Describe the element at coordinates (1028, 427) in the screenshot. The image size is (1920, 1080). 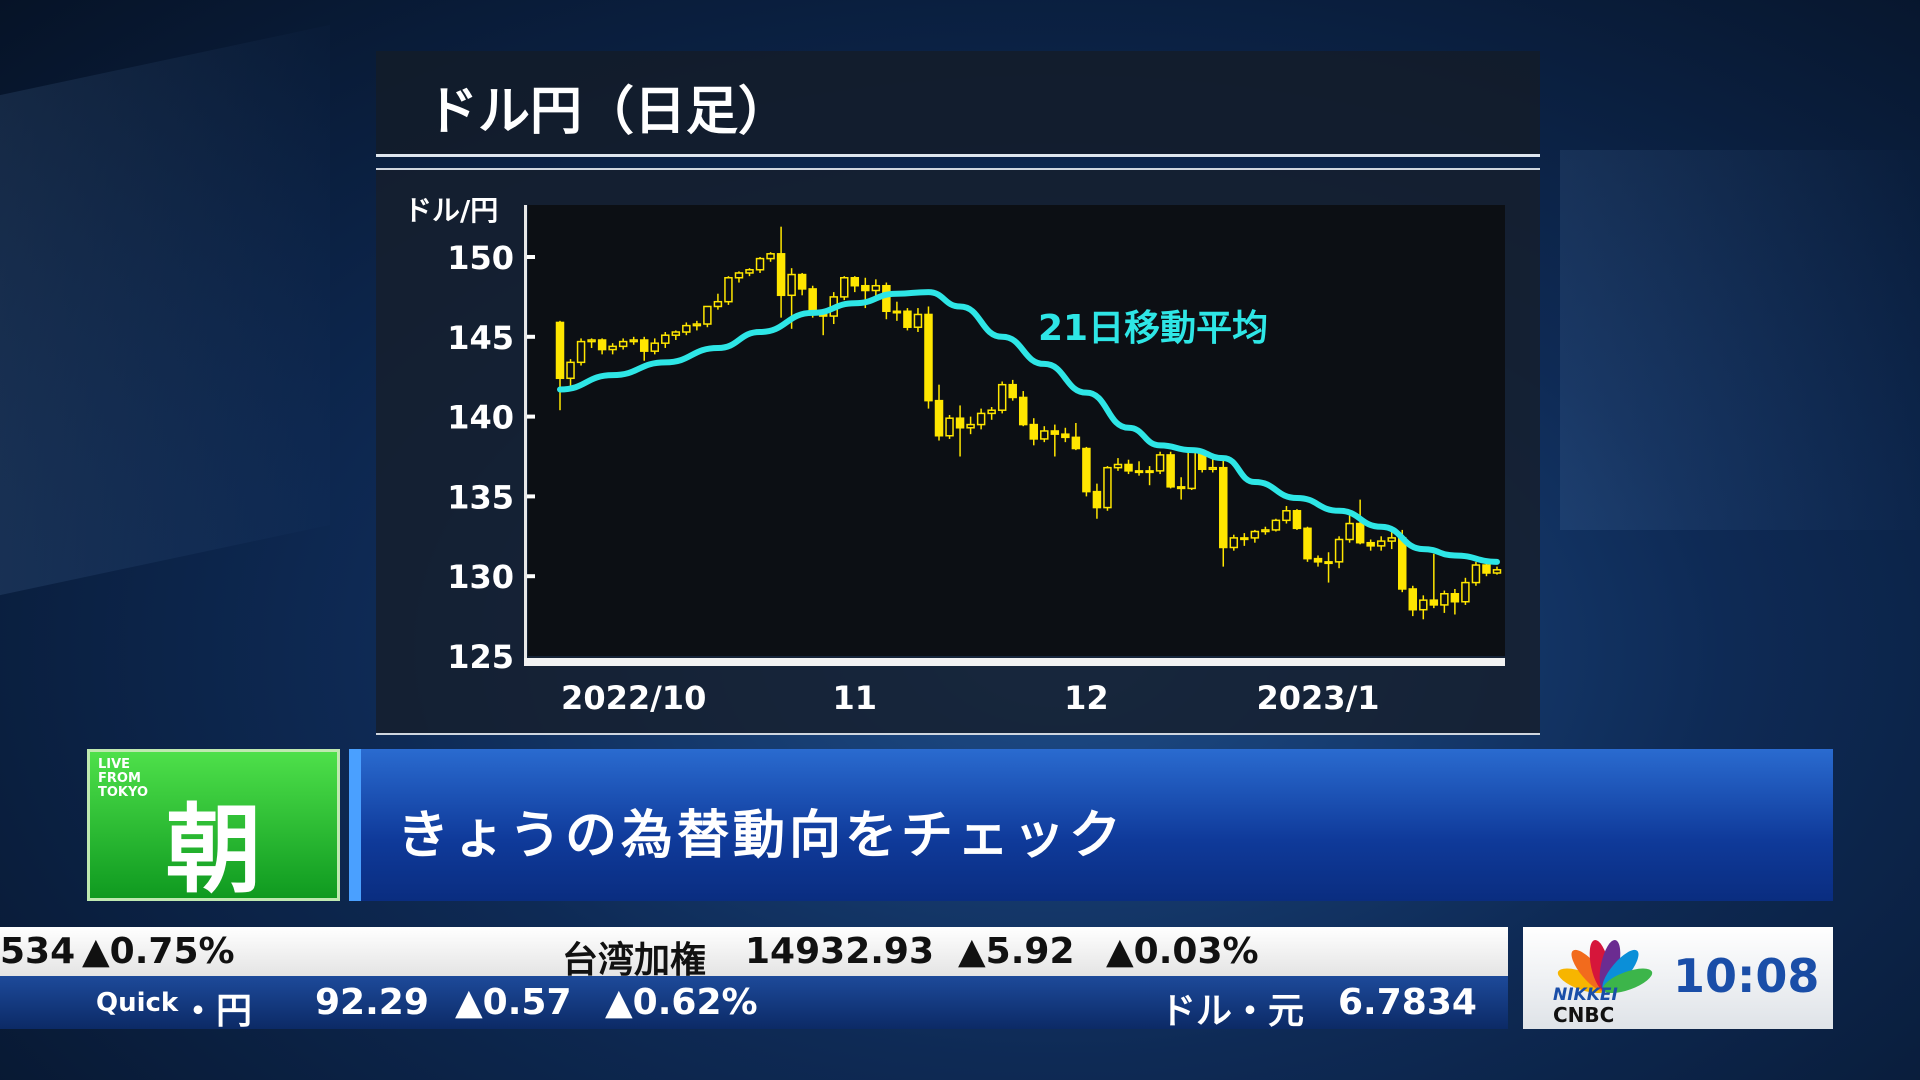
I see `moving-average-line` at that location.